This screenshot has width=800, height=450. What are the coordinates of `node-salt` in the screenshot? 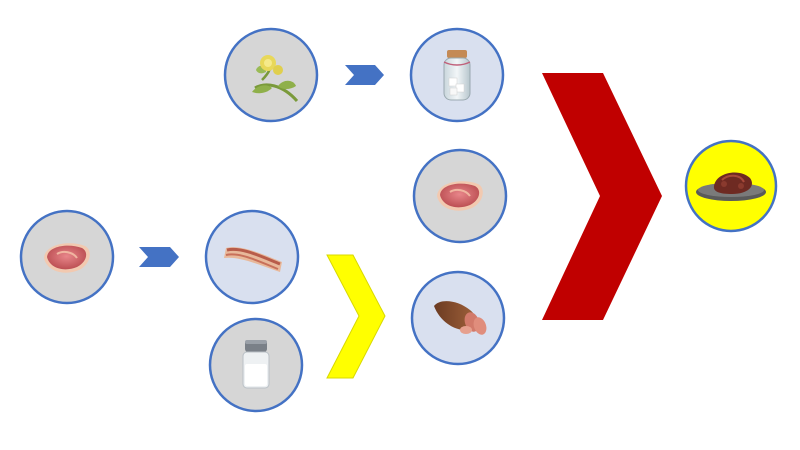 It's located at (256, 365).